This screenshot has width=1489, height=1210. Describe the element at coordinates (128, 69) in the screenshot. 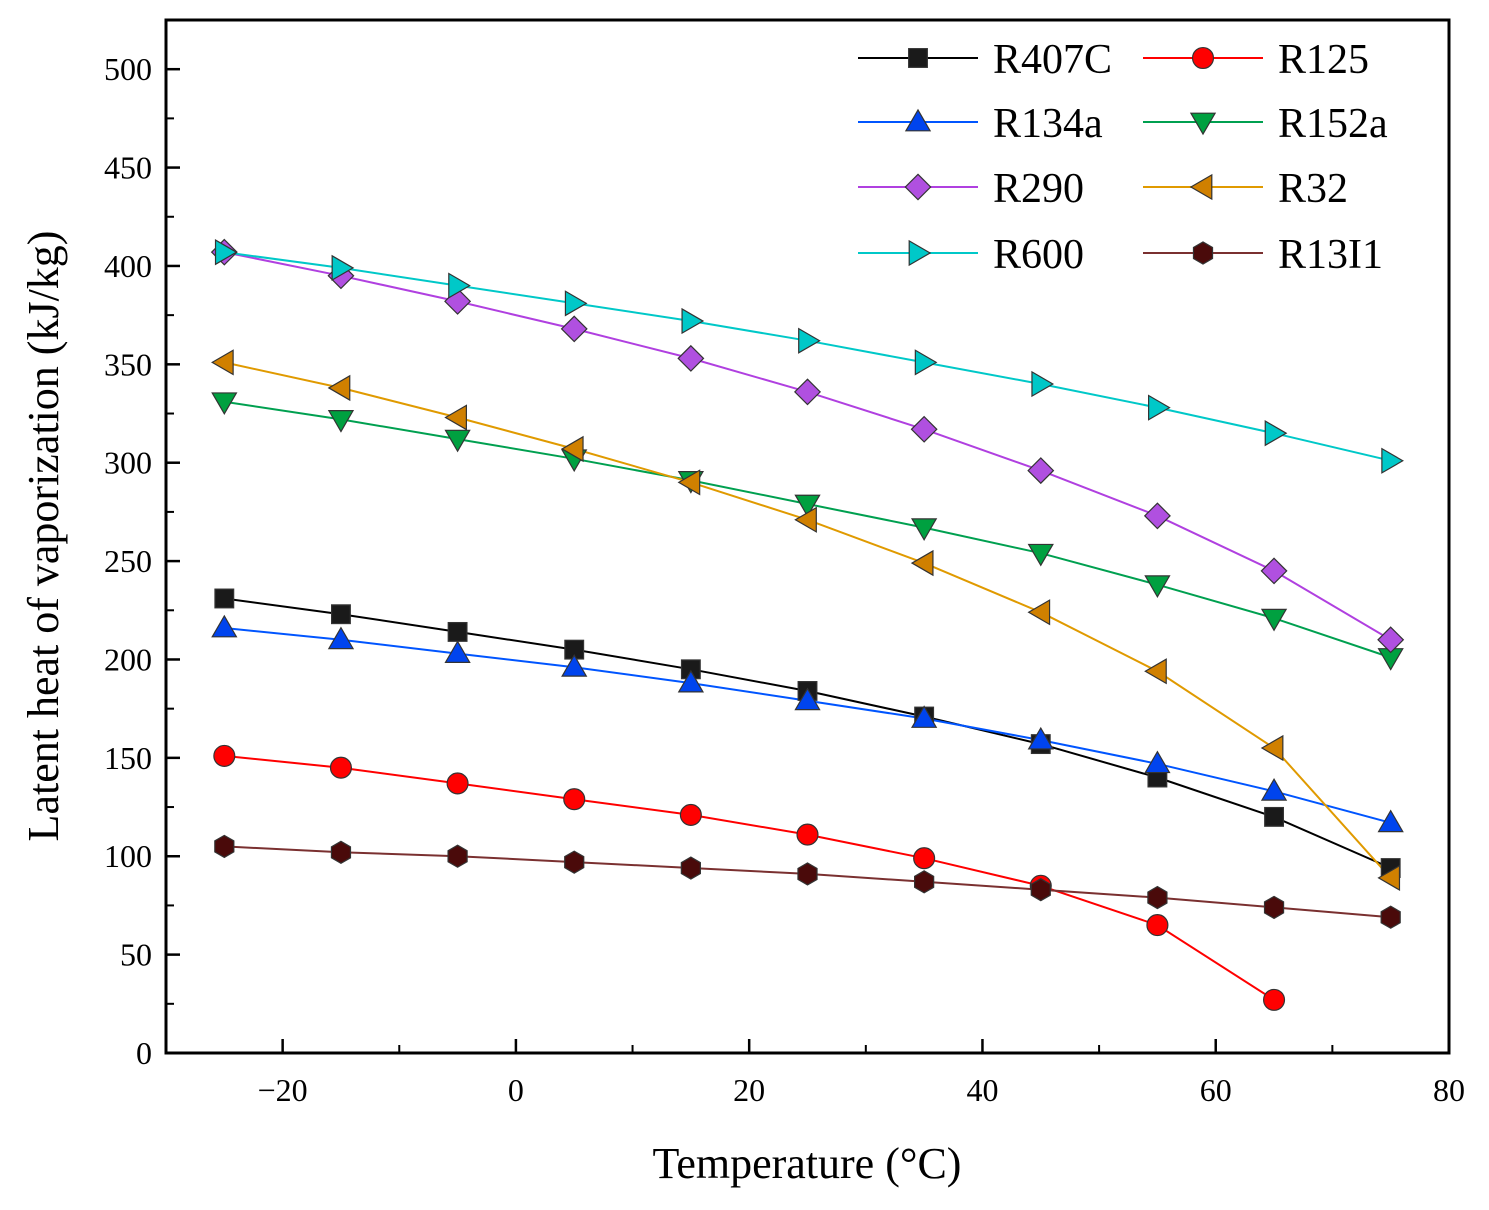

I see `y-tick-label: 500` at that location.